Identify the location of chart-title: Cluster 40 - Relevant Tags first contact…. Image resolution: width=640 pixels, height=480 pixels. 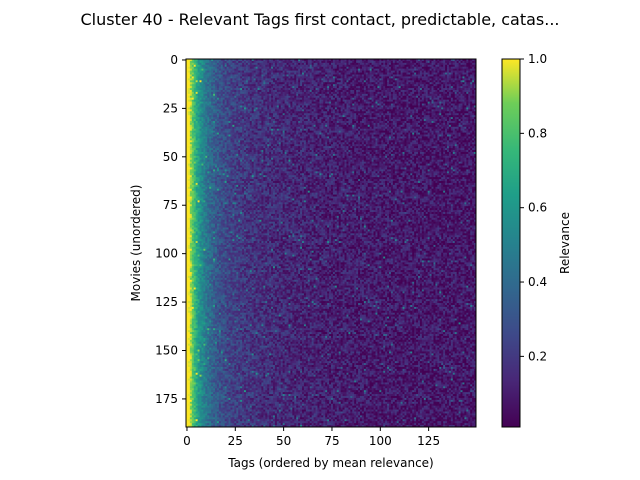
(320, 19).